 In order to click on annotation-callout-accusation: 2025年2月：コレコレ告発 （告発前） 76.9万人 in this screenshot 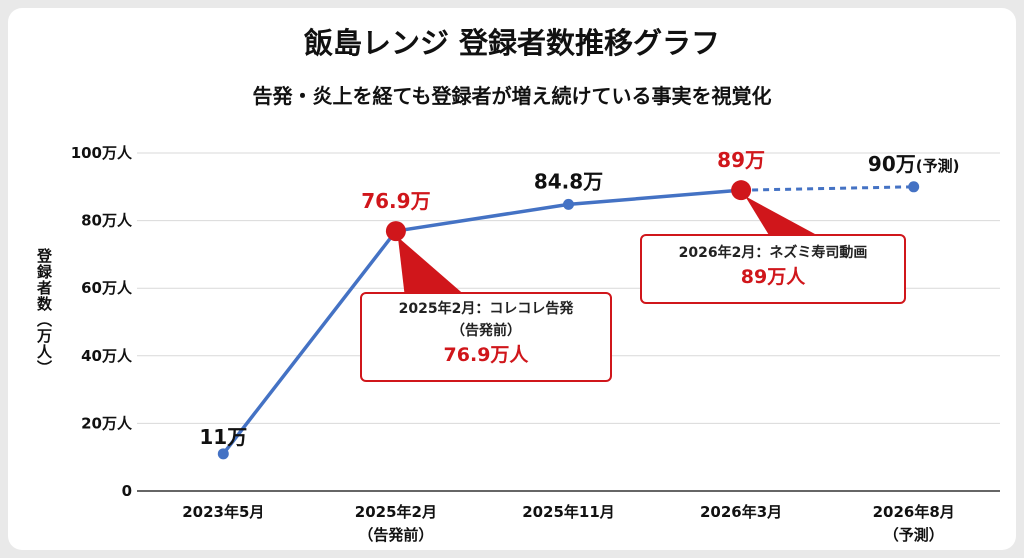, I will do `click(486, 337)`.